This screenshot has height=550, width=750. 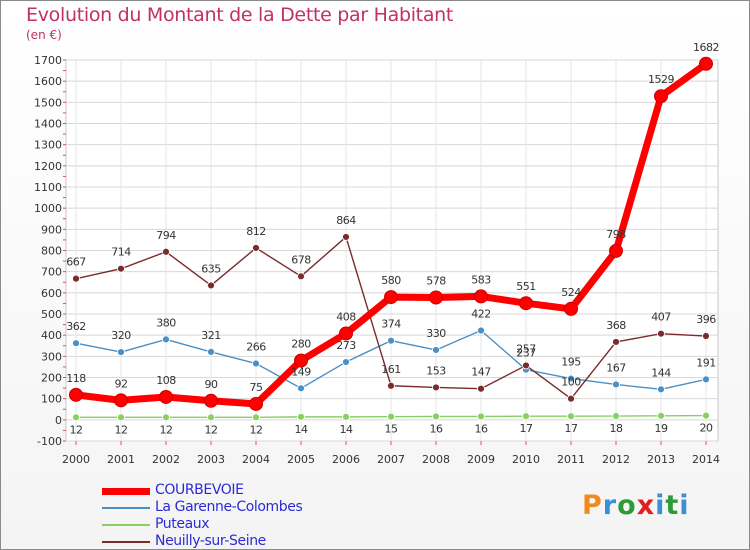 What do you see at coordinates (391, 369) in the screenshot?
I see `data-label: 161` at bounding box center [391, 369].